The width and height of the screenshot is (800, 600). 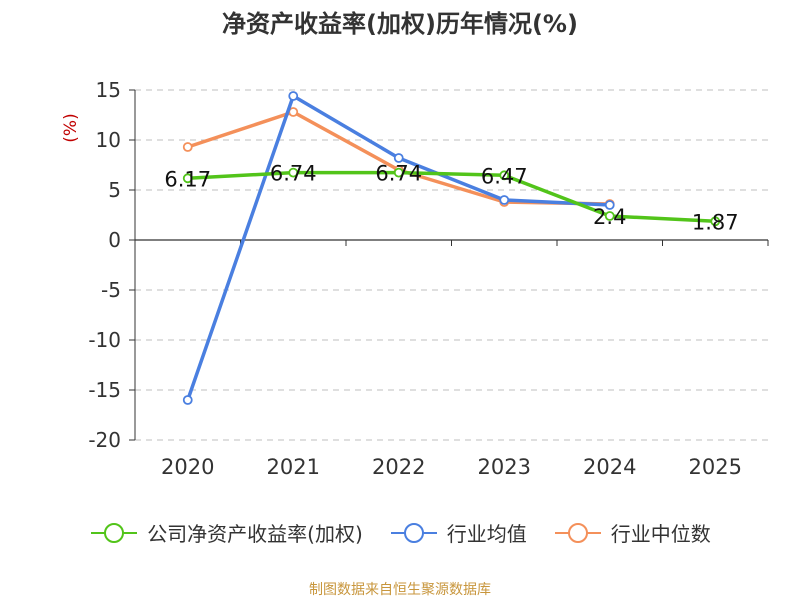 I want to click on y-tick-label: -20, so click(x=104, y=440).